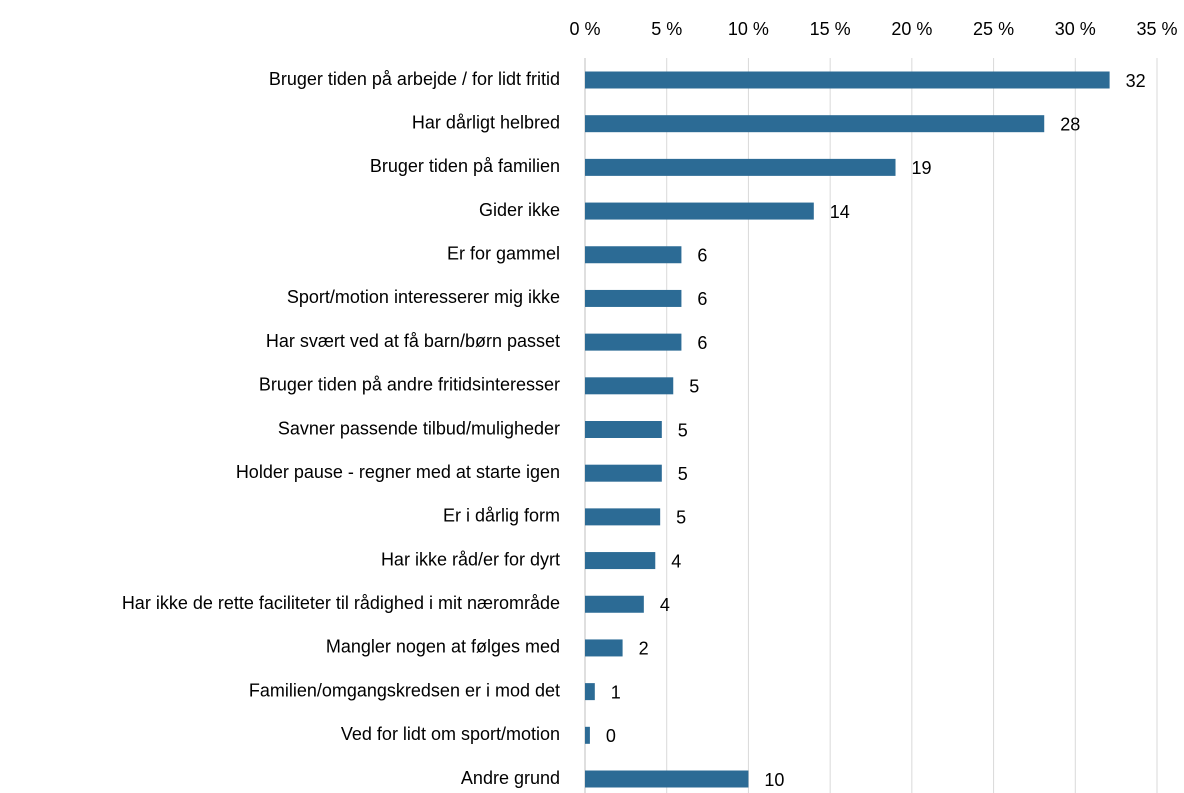 The image size is (1184, 793). What do you see at coordinates (840, 212) in the screenshot?
I see `data-label: 14` at bounding box center [840, 212].